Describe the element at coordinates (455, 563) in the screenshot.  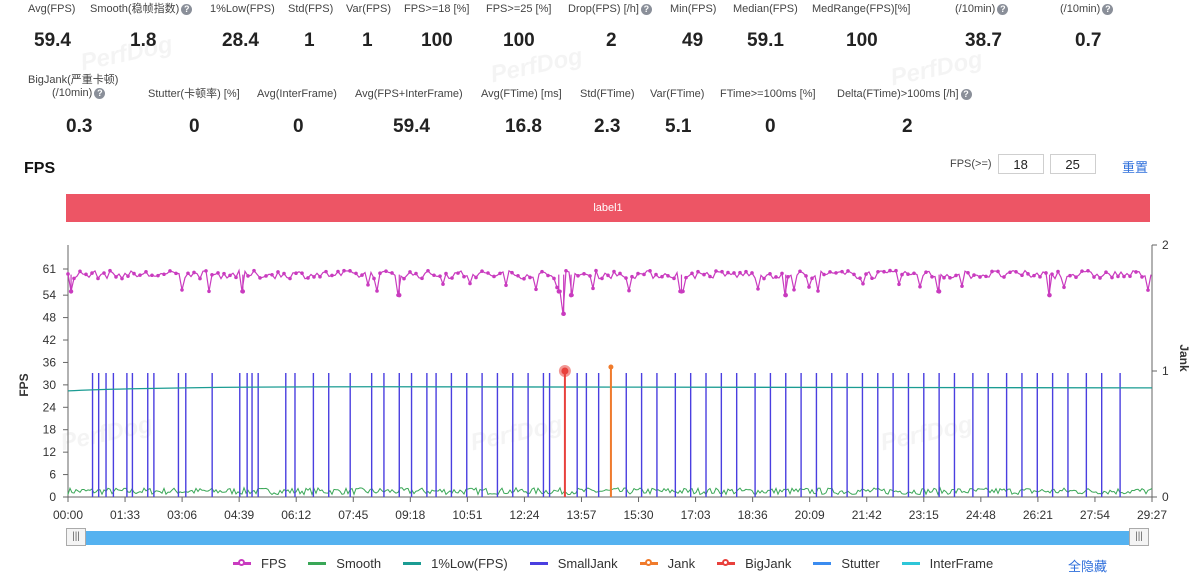
I see `legend-item: 1%Low(FPS)` at that location.